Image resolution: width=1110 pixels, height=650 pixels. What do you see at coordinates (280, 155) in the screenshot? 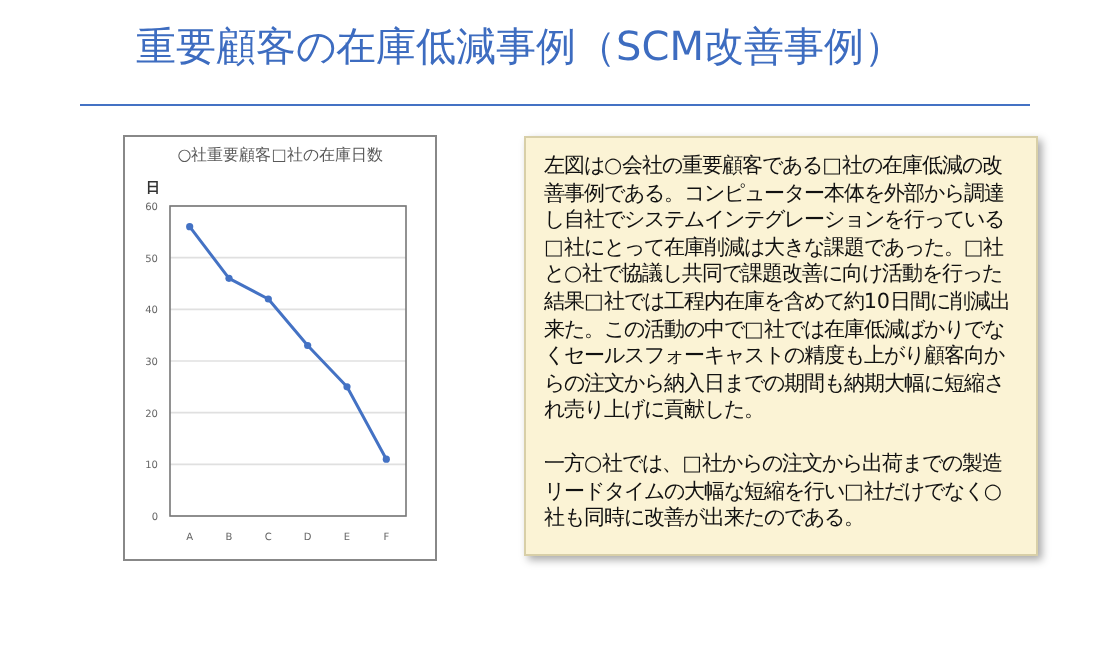
I see `chart-title: ○社重要顧客□社の在庫日数` at bounding box center [280, 155].